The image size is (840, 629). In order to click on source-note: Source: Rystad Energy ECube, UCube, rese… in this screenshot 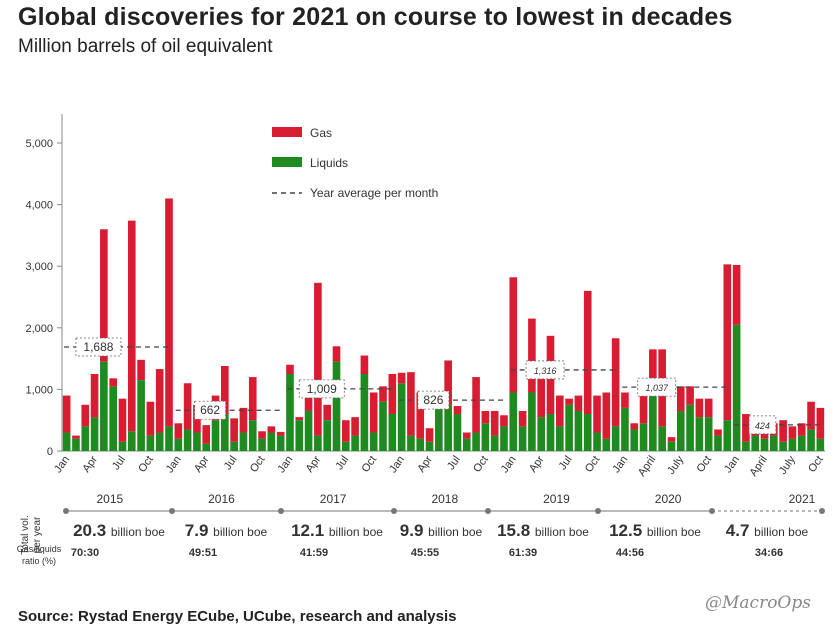, I will do `click(237, 616)`.